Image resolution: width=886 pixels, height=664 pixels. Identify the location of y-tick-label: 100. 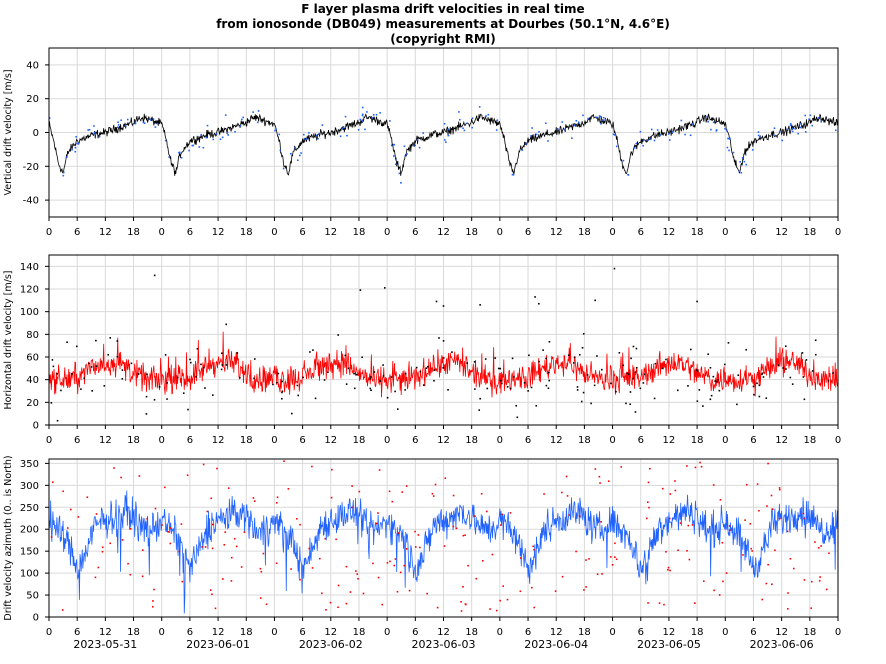
(29, 574).